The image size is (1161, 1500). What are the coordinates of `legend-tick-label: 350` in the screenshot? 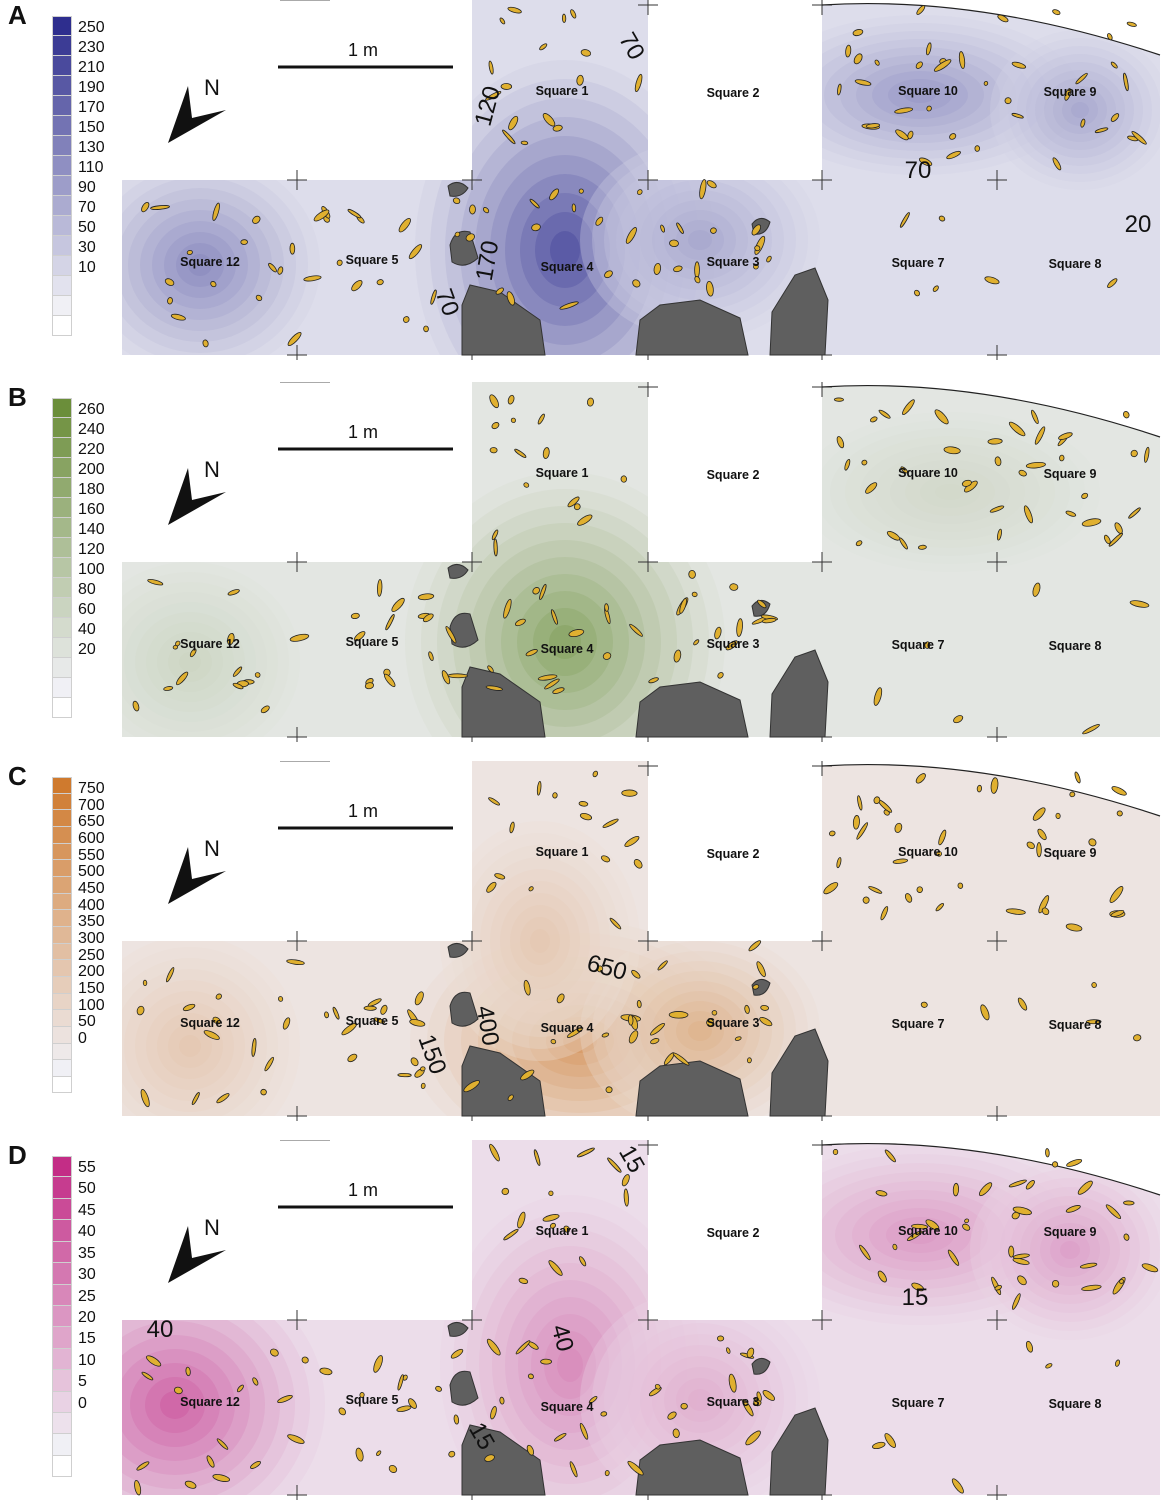 It's located at (91, 922).